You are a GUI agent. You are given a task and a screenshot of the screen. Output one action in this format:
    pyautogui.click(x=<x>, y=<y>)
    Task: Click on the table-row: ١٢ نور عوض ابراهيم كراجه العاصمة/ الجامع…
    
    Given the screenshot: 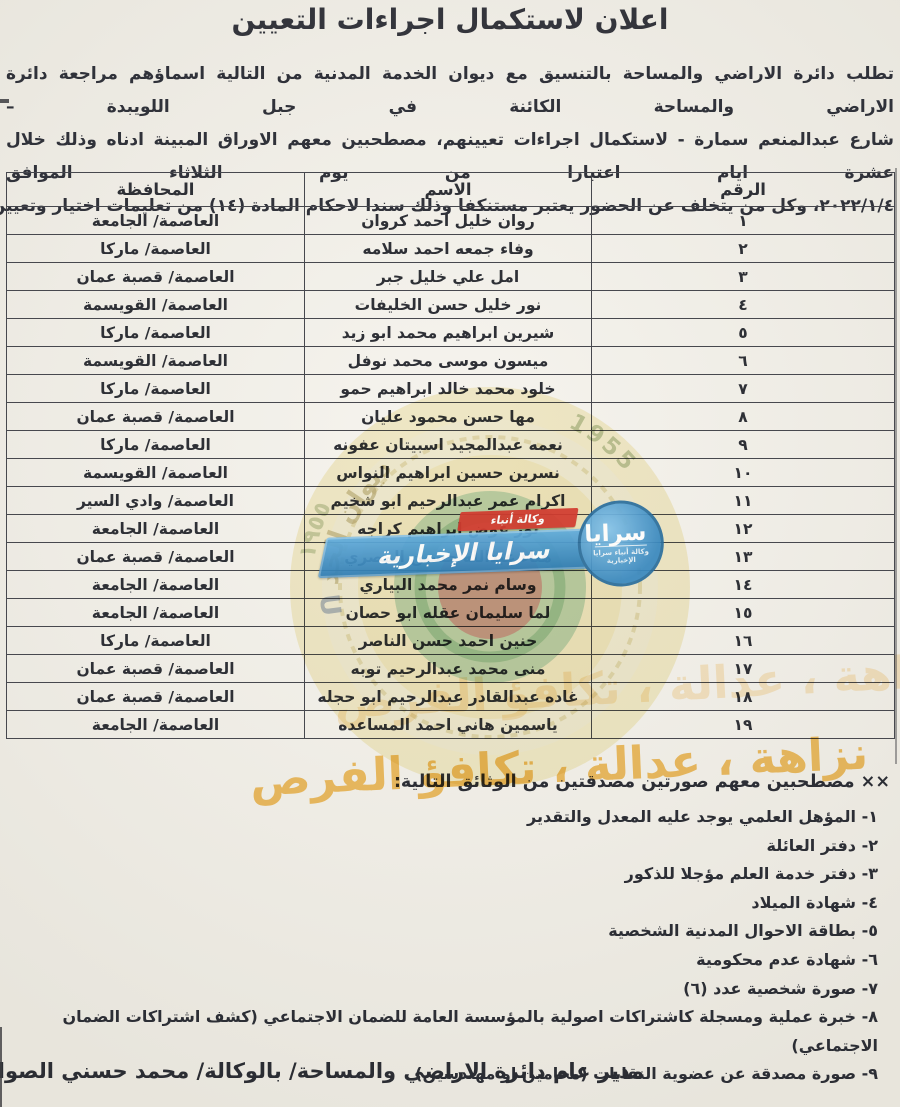 What is the action you would take?
    pyautogui.click(x=450, y=528)
    